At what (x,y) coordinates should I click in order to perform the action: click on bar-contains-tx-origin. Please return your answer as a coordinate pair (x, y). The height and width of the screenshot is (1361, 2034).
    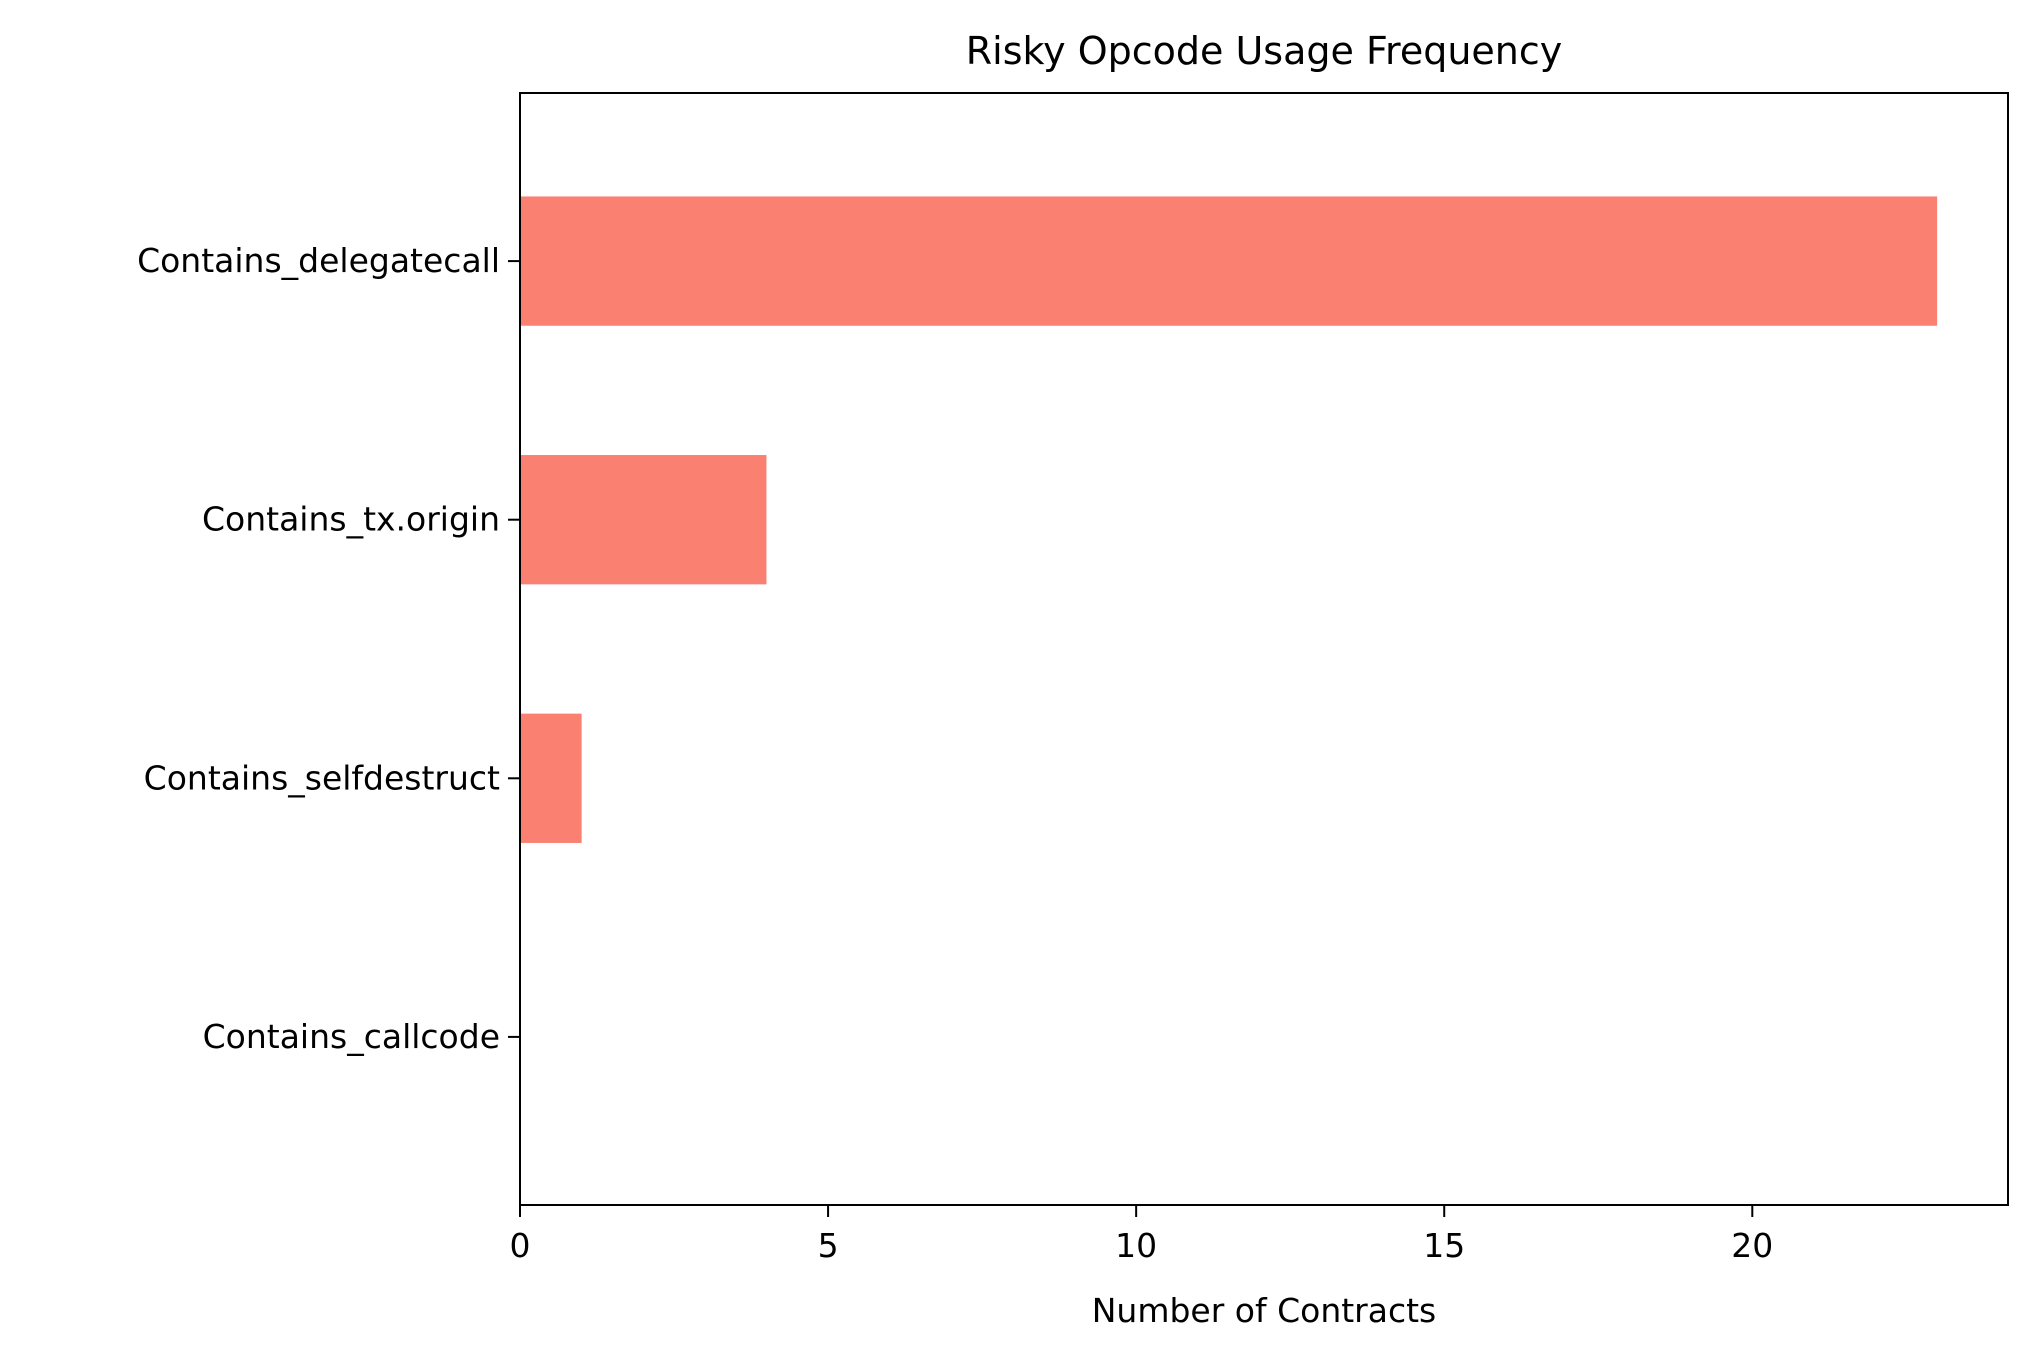
    Looking at the image, I should click on (643, 520).